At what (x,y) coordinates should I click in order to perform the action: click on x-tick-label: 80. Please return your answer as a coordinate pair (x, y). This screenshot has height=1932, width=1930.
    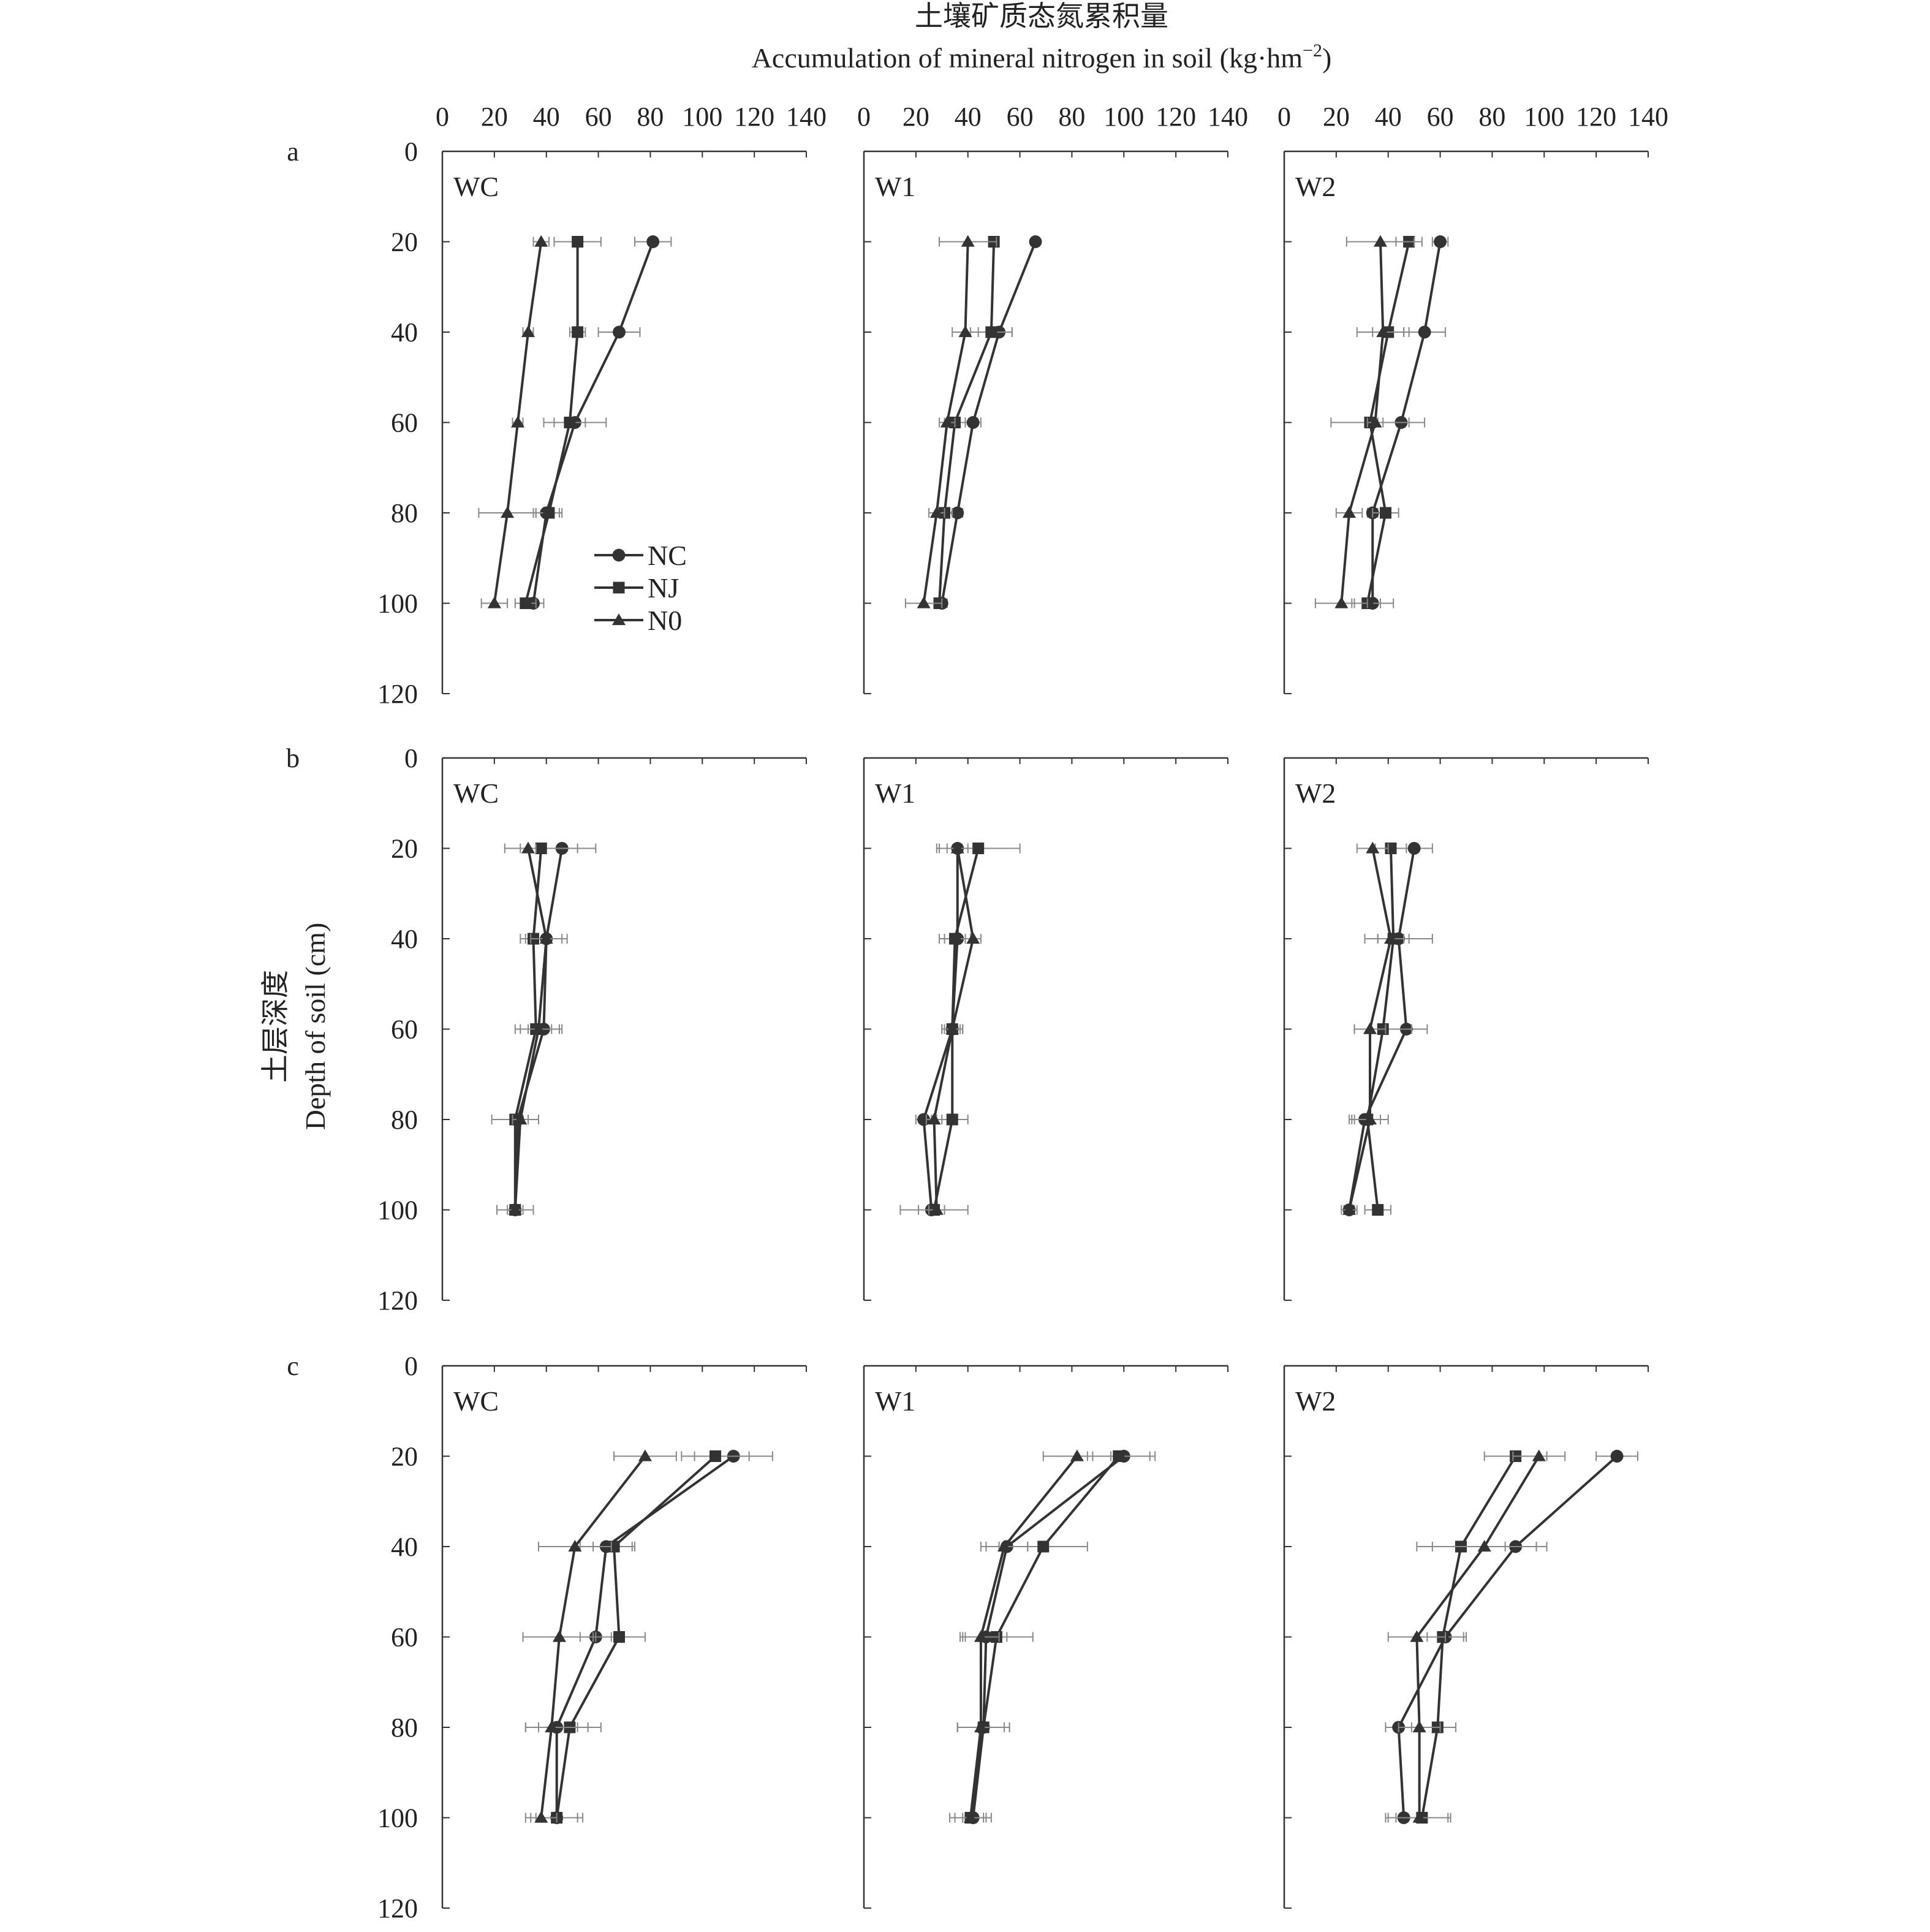
    Looking at the image, I should click on (1071, 117).